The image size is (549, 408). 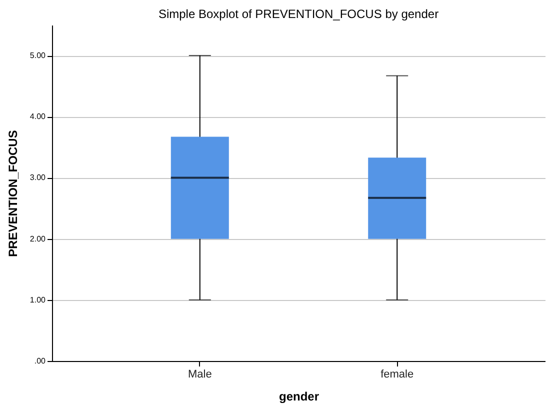 What do you see at coordinates (38, 299) in the screenshot?
I see `y-tick-label: 1.00` at bounding box center [38, 299].